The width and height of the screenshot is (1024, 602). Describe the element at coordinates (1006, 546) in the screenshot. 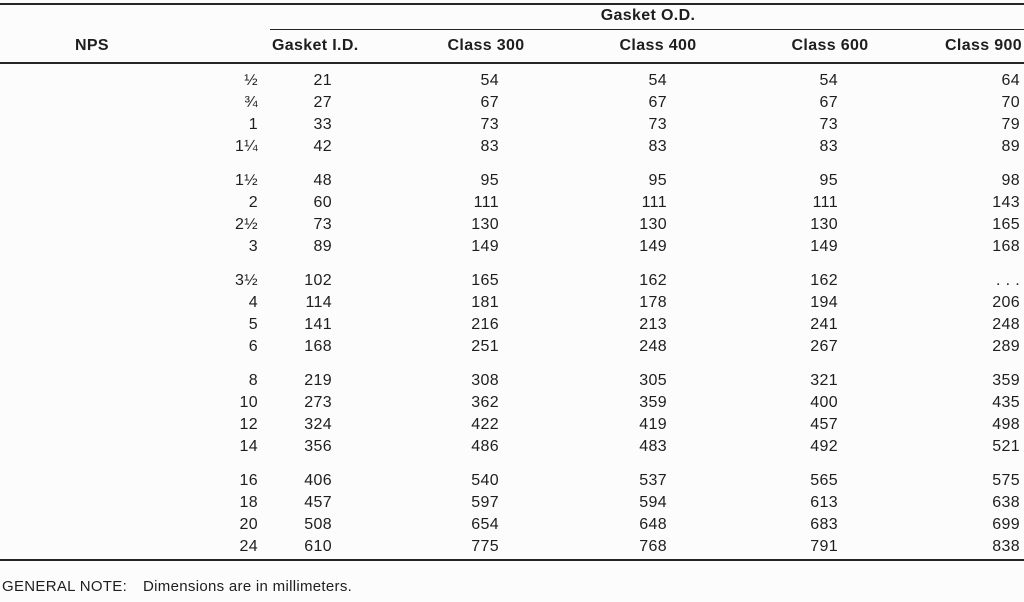

I see `value-cell: 838` at that location.